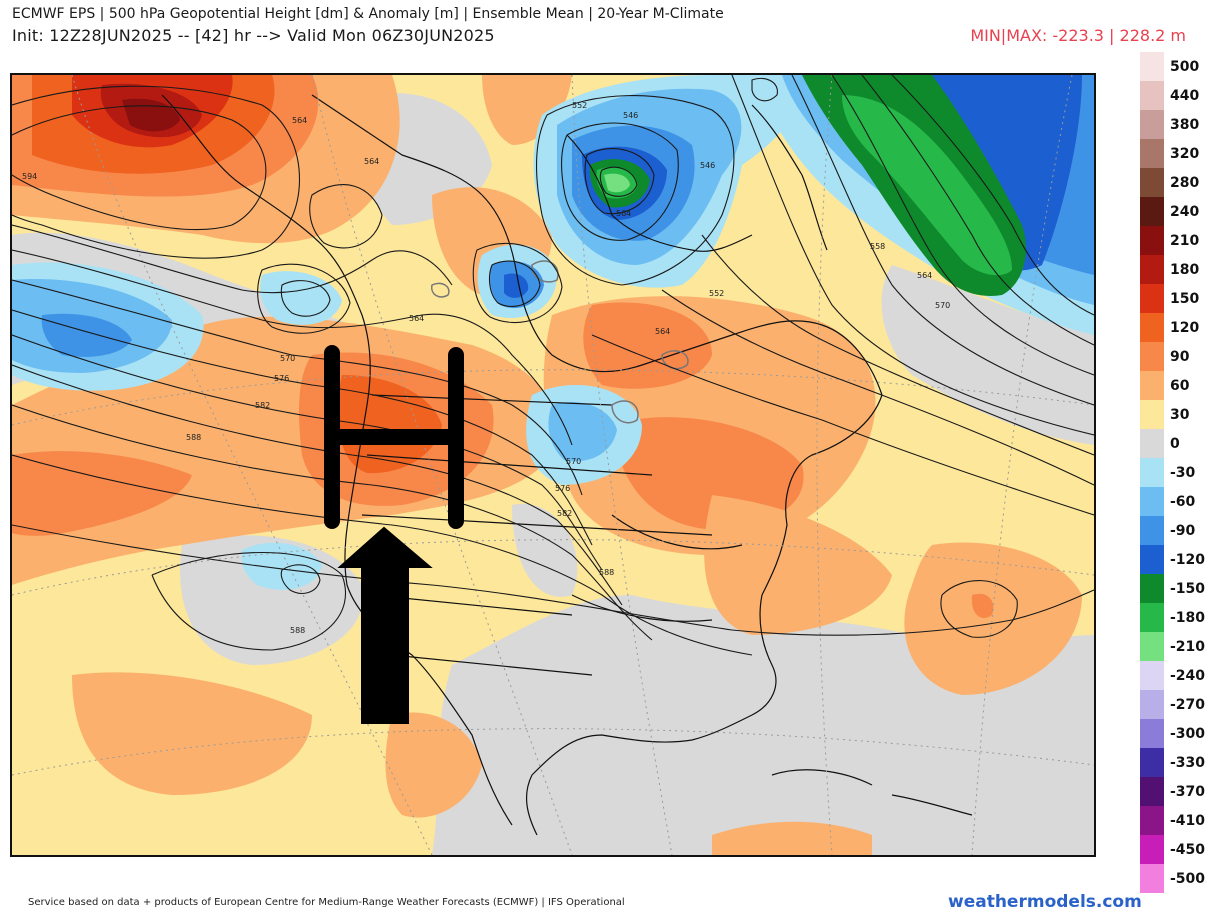 The image size is (1216, 916). I want to click on colorbar-label: 280, so click(1185, 182).